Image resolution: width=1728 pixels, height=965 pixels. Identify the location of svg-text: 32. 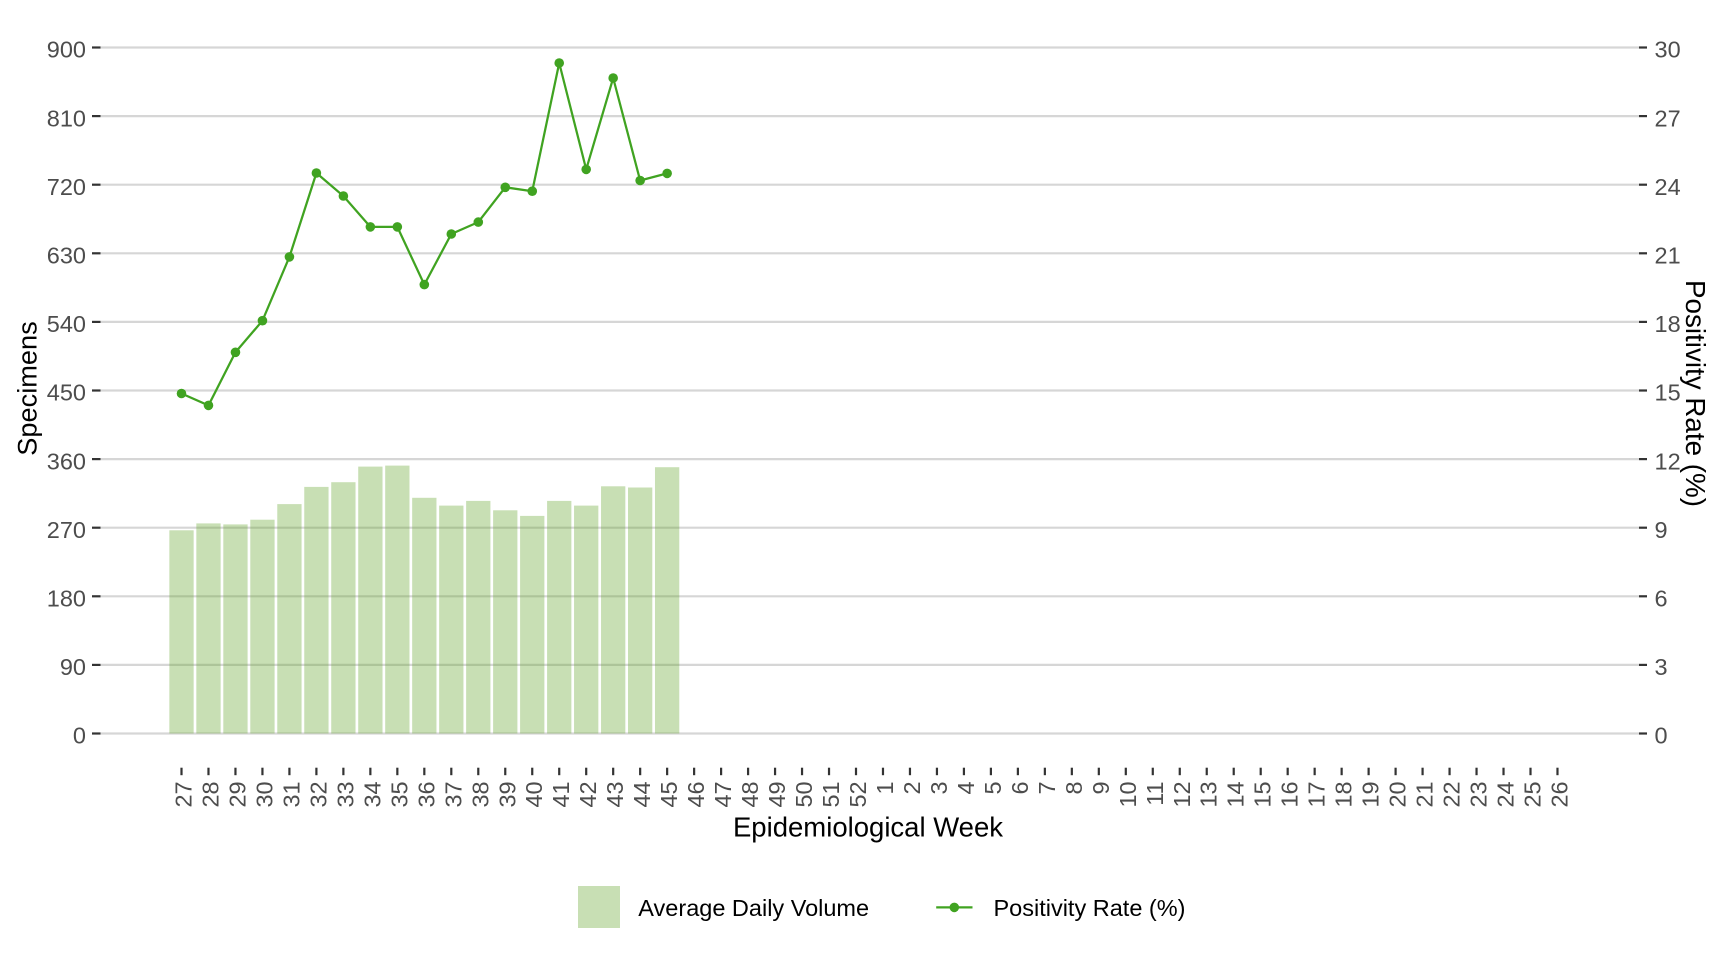
(318, 794).